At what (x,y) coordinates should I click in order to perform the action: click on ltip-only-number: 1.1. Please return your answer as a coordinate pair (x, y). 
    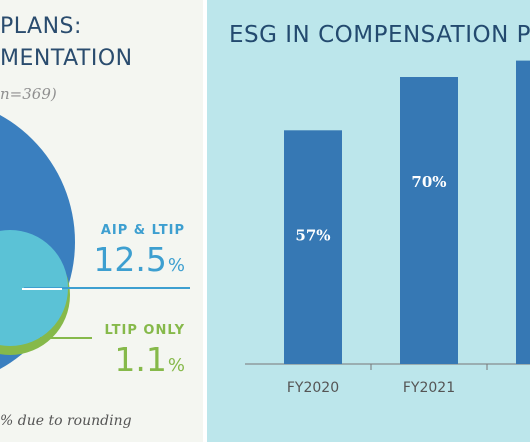
    Looking at the image, I should click on (140, 359).